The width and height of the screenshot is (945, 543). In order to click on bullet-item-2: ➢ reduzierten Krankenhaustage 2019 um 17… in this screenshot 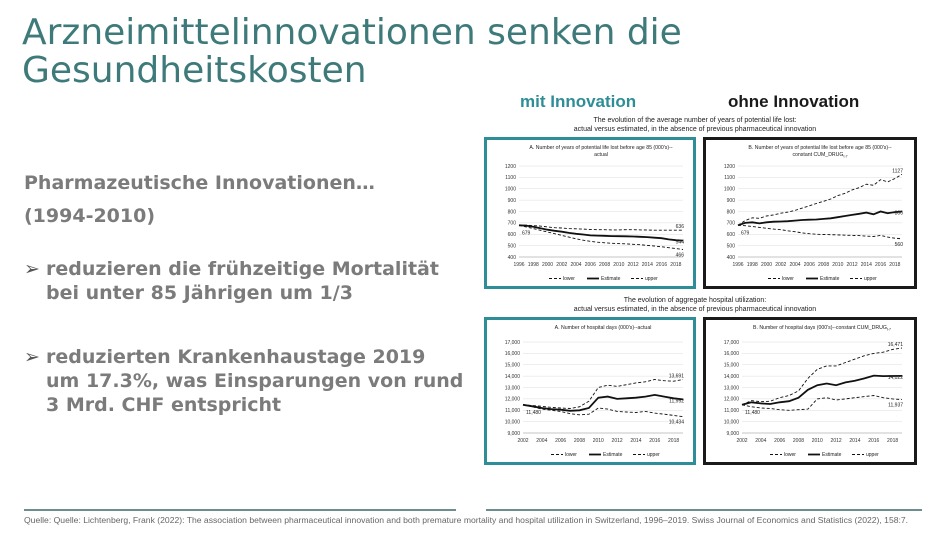, I will do `click(244, 381)`.